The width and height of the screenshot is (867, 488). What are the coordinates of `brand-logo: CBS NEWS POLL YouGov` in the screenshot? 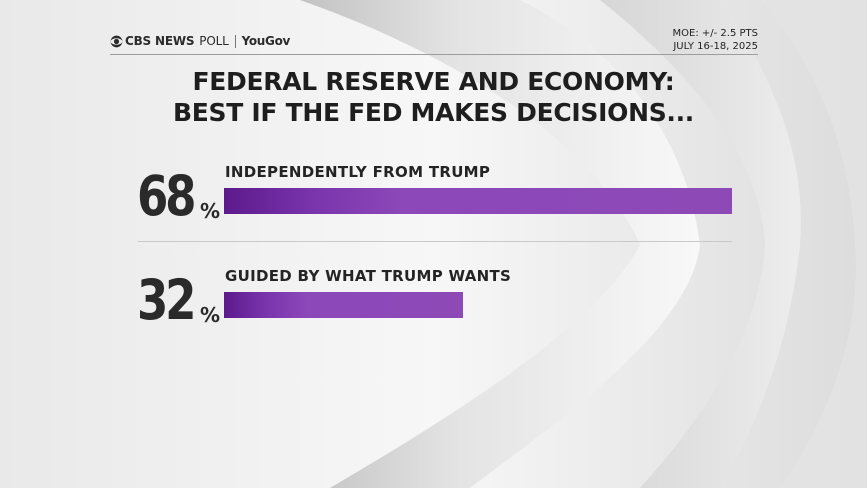 It's located at (200, 41).